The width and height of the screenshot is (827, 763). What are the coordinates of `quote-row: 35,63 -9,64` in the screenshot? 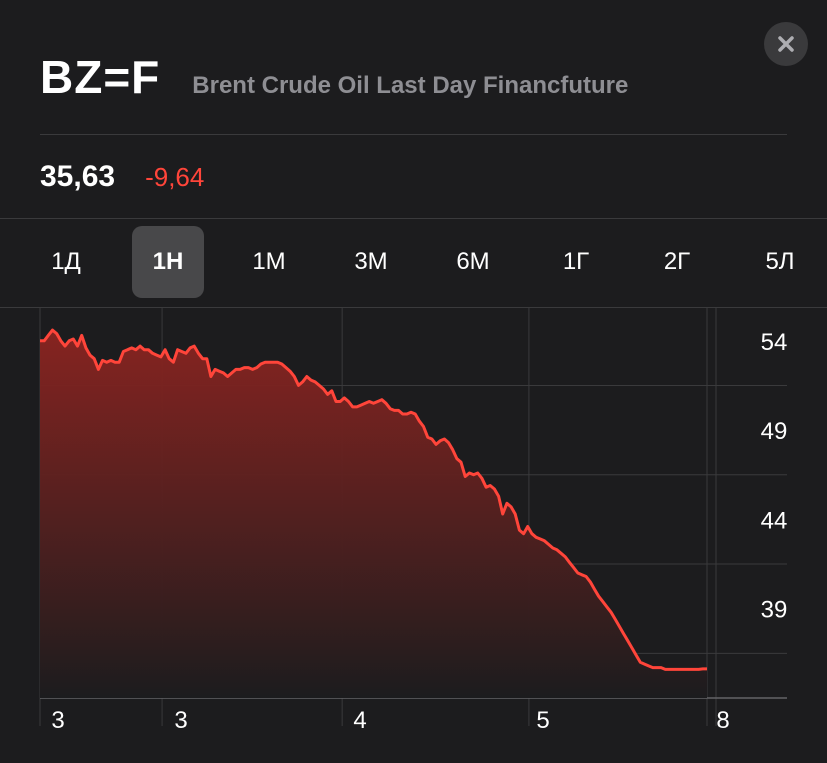 It's located at (122, 177).